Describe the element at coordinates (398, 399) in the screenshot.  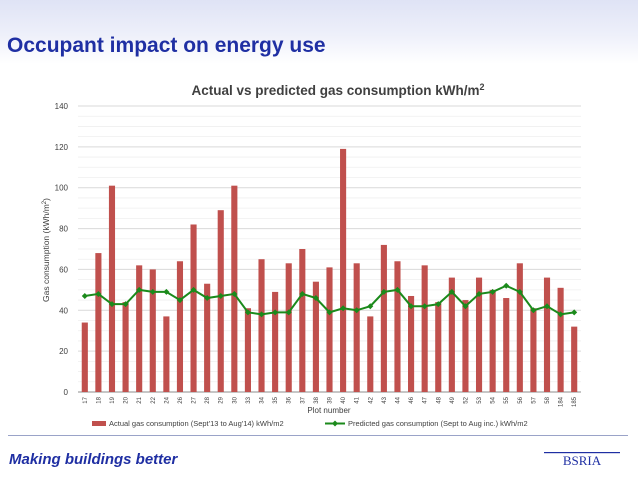
I see `x-tick-label: 44` at that location.